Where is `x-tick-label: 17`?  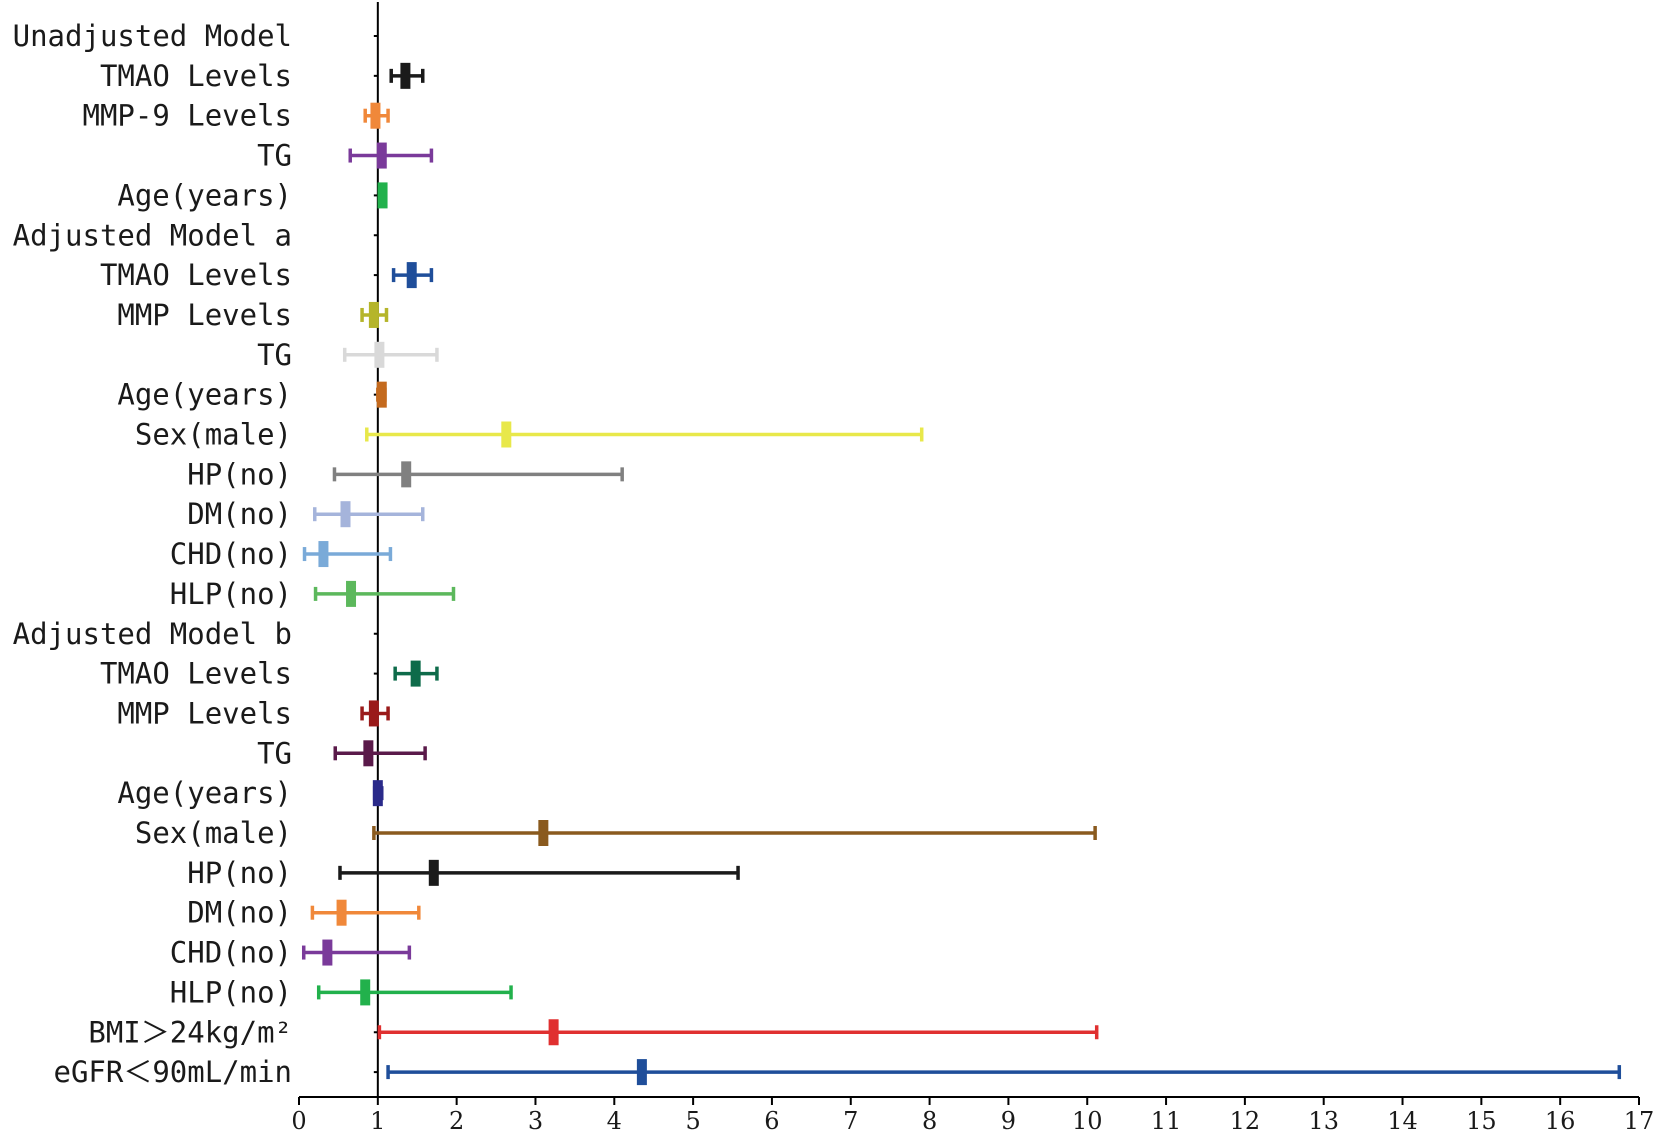
x-tick-label: 17 is located at coordinates (1639, 1120).